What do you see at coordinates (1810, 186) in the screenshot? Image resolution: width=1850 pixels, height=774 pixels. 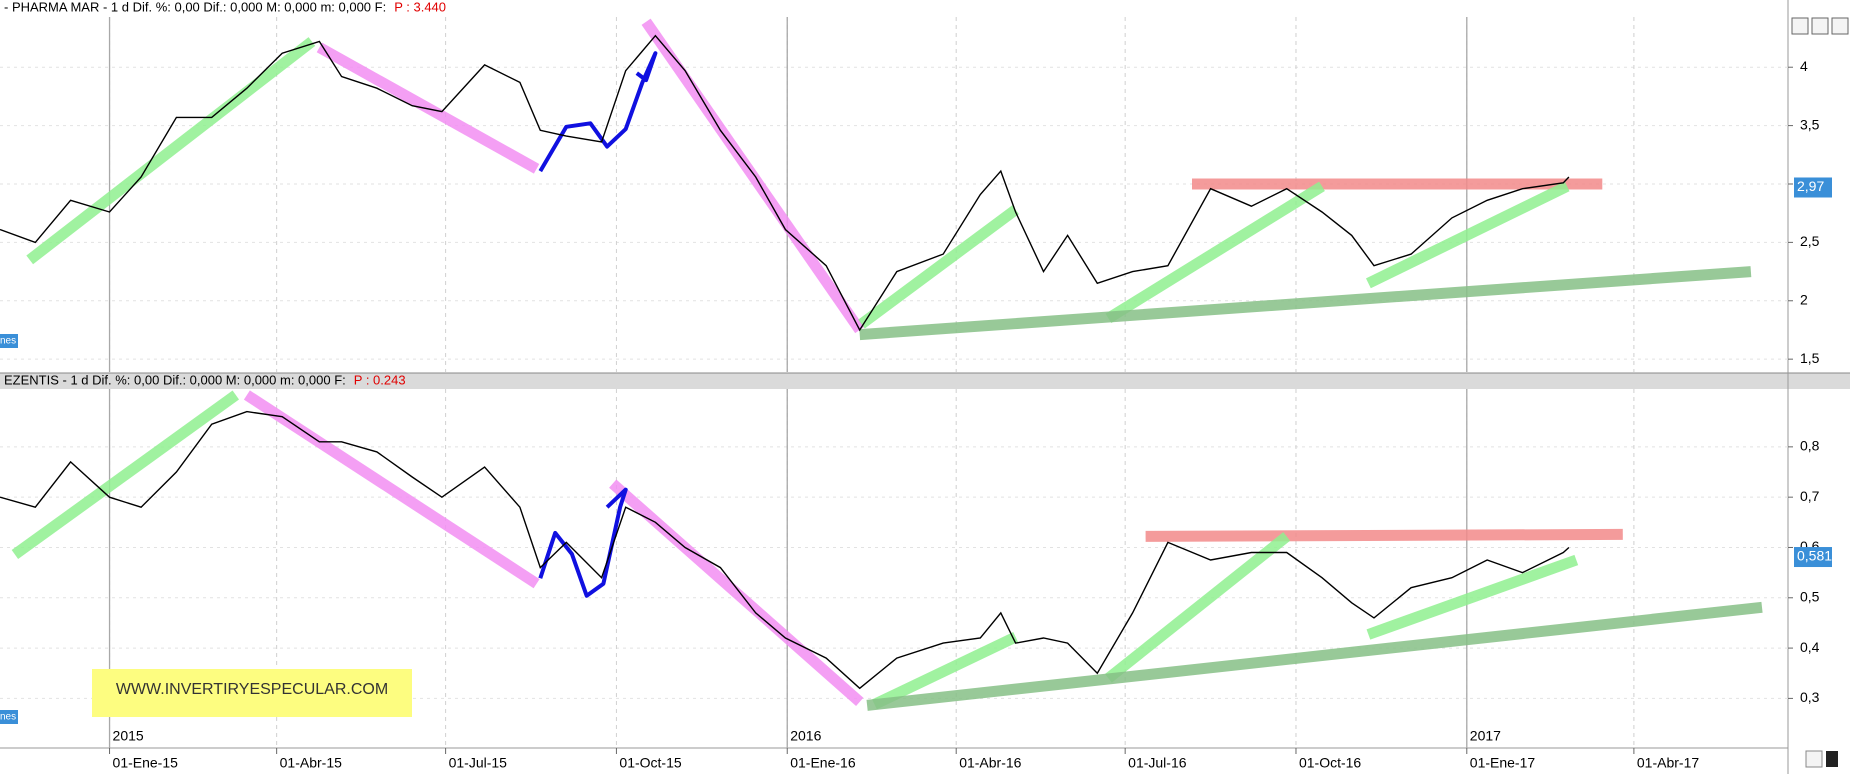 I see `last-value-label: 2,97` at bounding box center [1810, 186].